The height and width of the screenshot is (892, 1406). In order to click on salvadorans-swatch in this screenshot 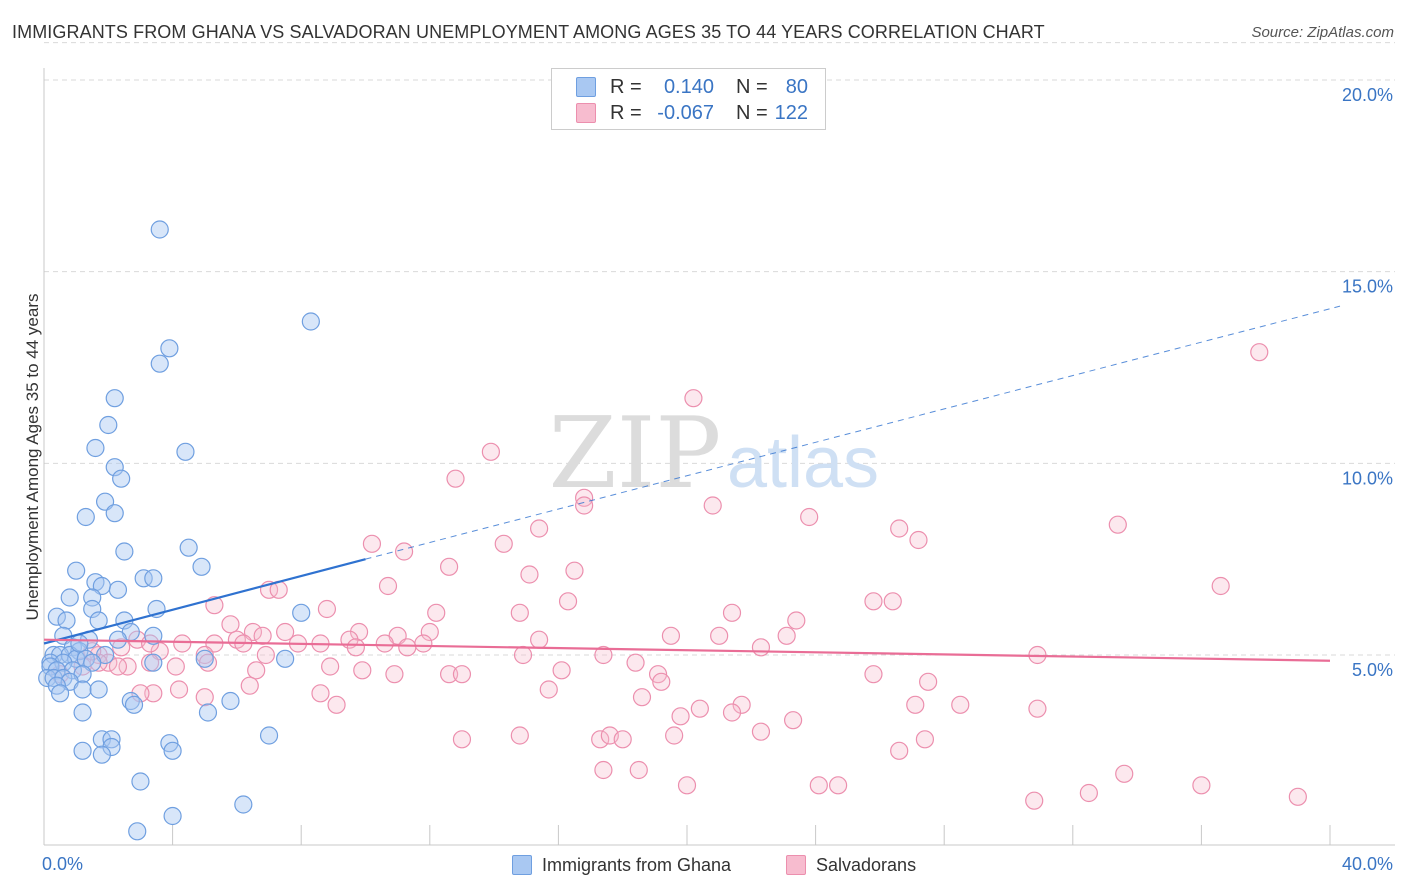, I will do `click(586, 113)`.